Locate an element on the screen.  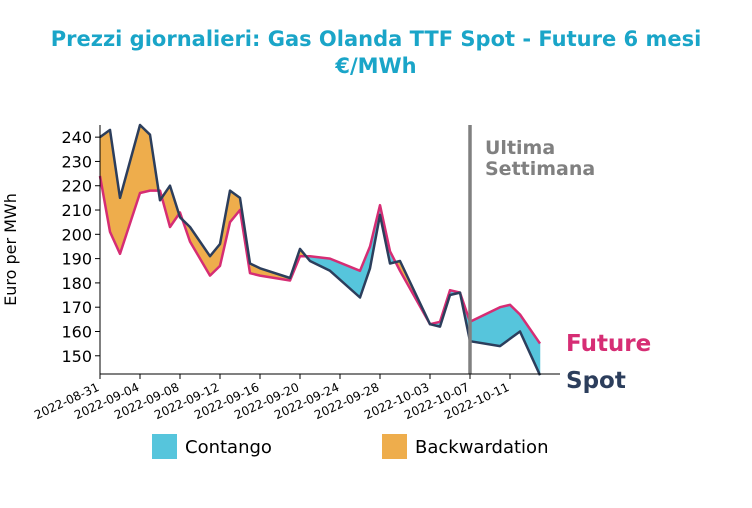
y-tick-label: 190 is located at coordinates (76, 259).